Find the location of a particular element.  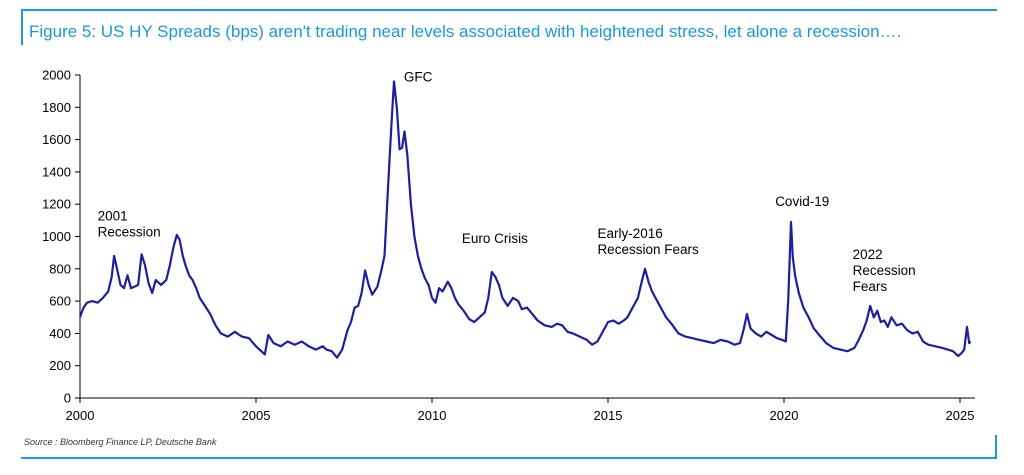

frame-top-rule is located at coordinates (509, 10).